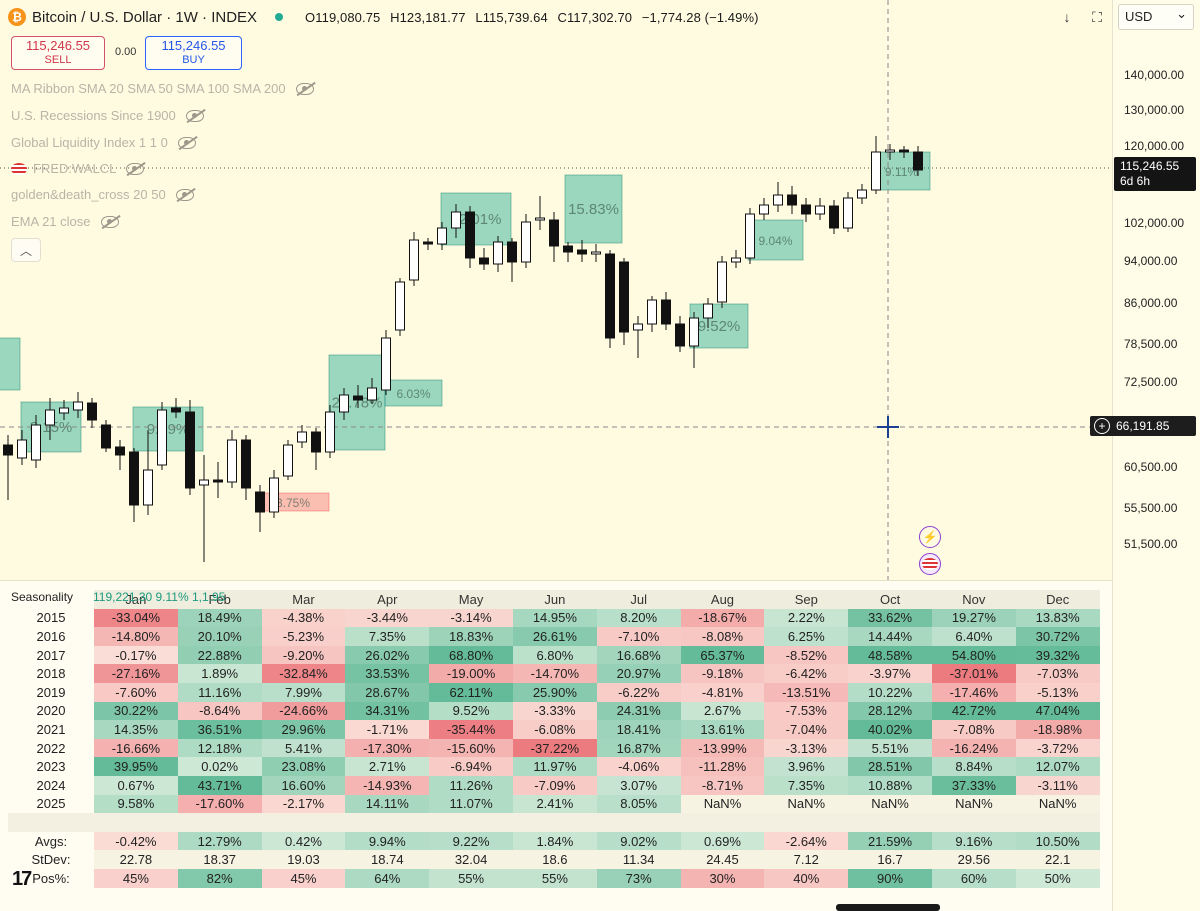 The height and width of the screenshot is (911, 1200). What do you see at coordinates (719, 326) in the screenshot?
I see `box-label: 9.52%` at bounding box center [719, 326].